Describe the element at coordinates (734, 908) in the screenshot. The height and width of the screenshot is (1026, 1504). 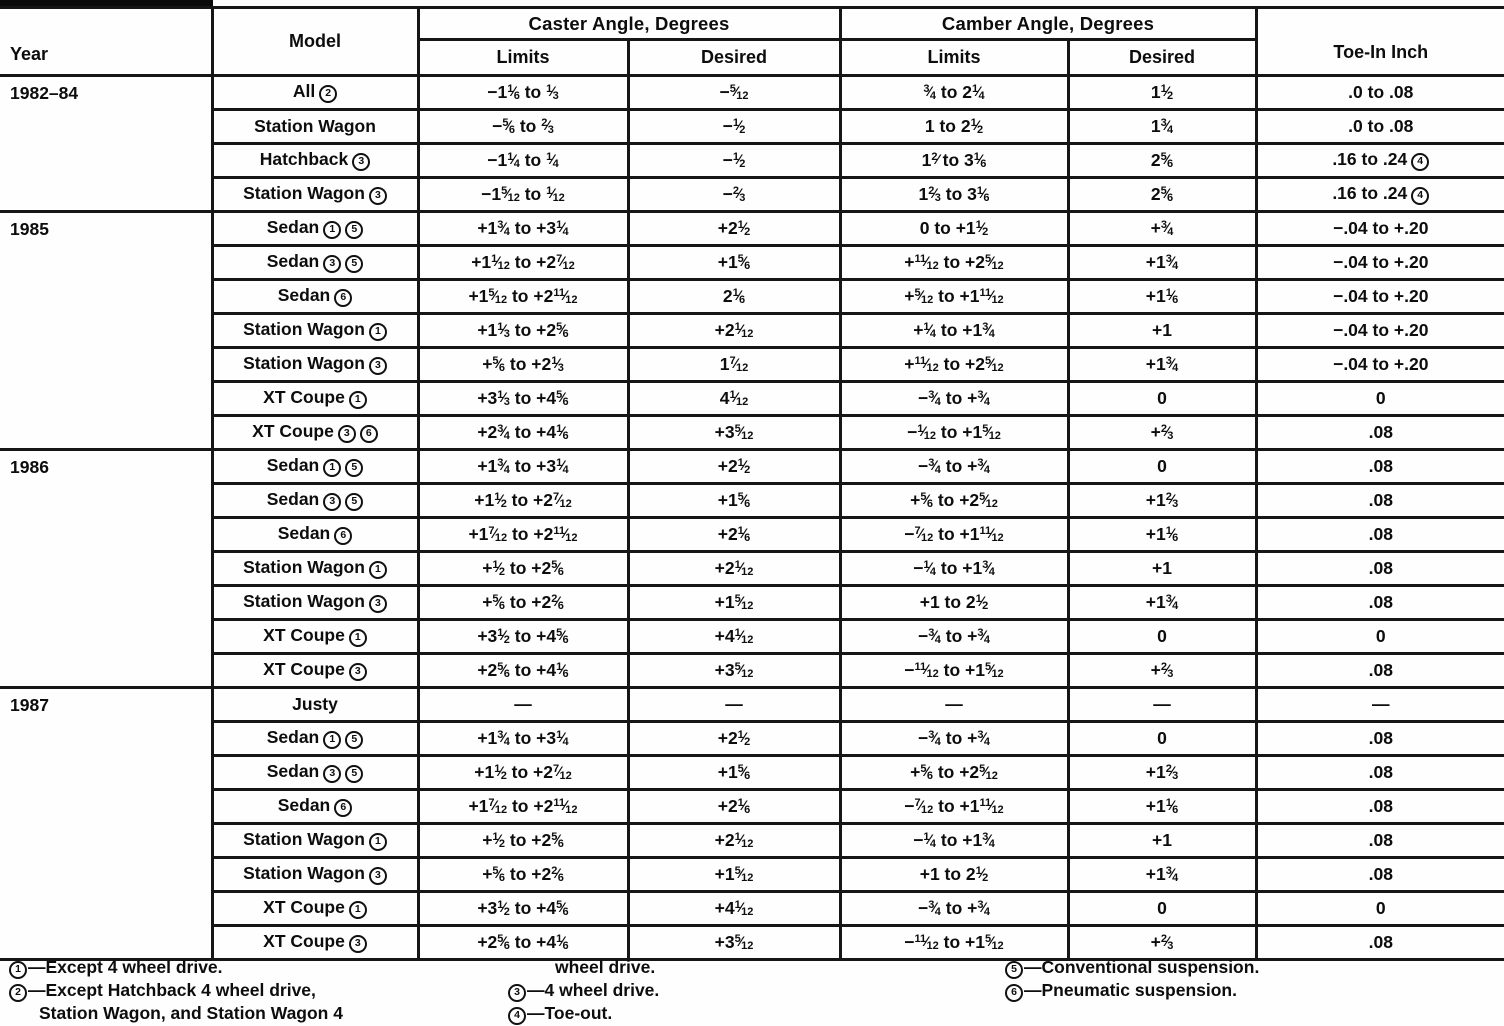
I see `caster-desired-cell: +41⁄12` at that location.